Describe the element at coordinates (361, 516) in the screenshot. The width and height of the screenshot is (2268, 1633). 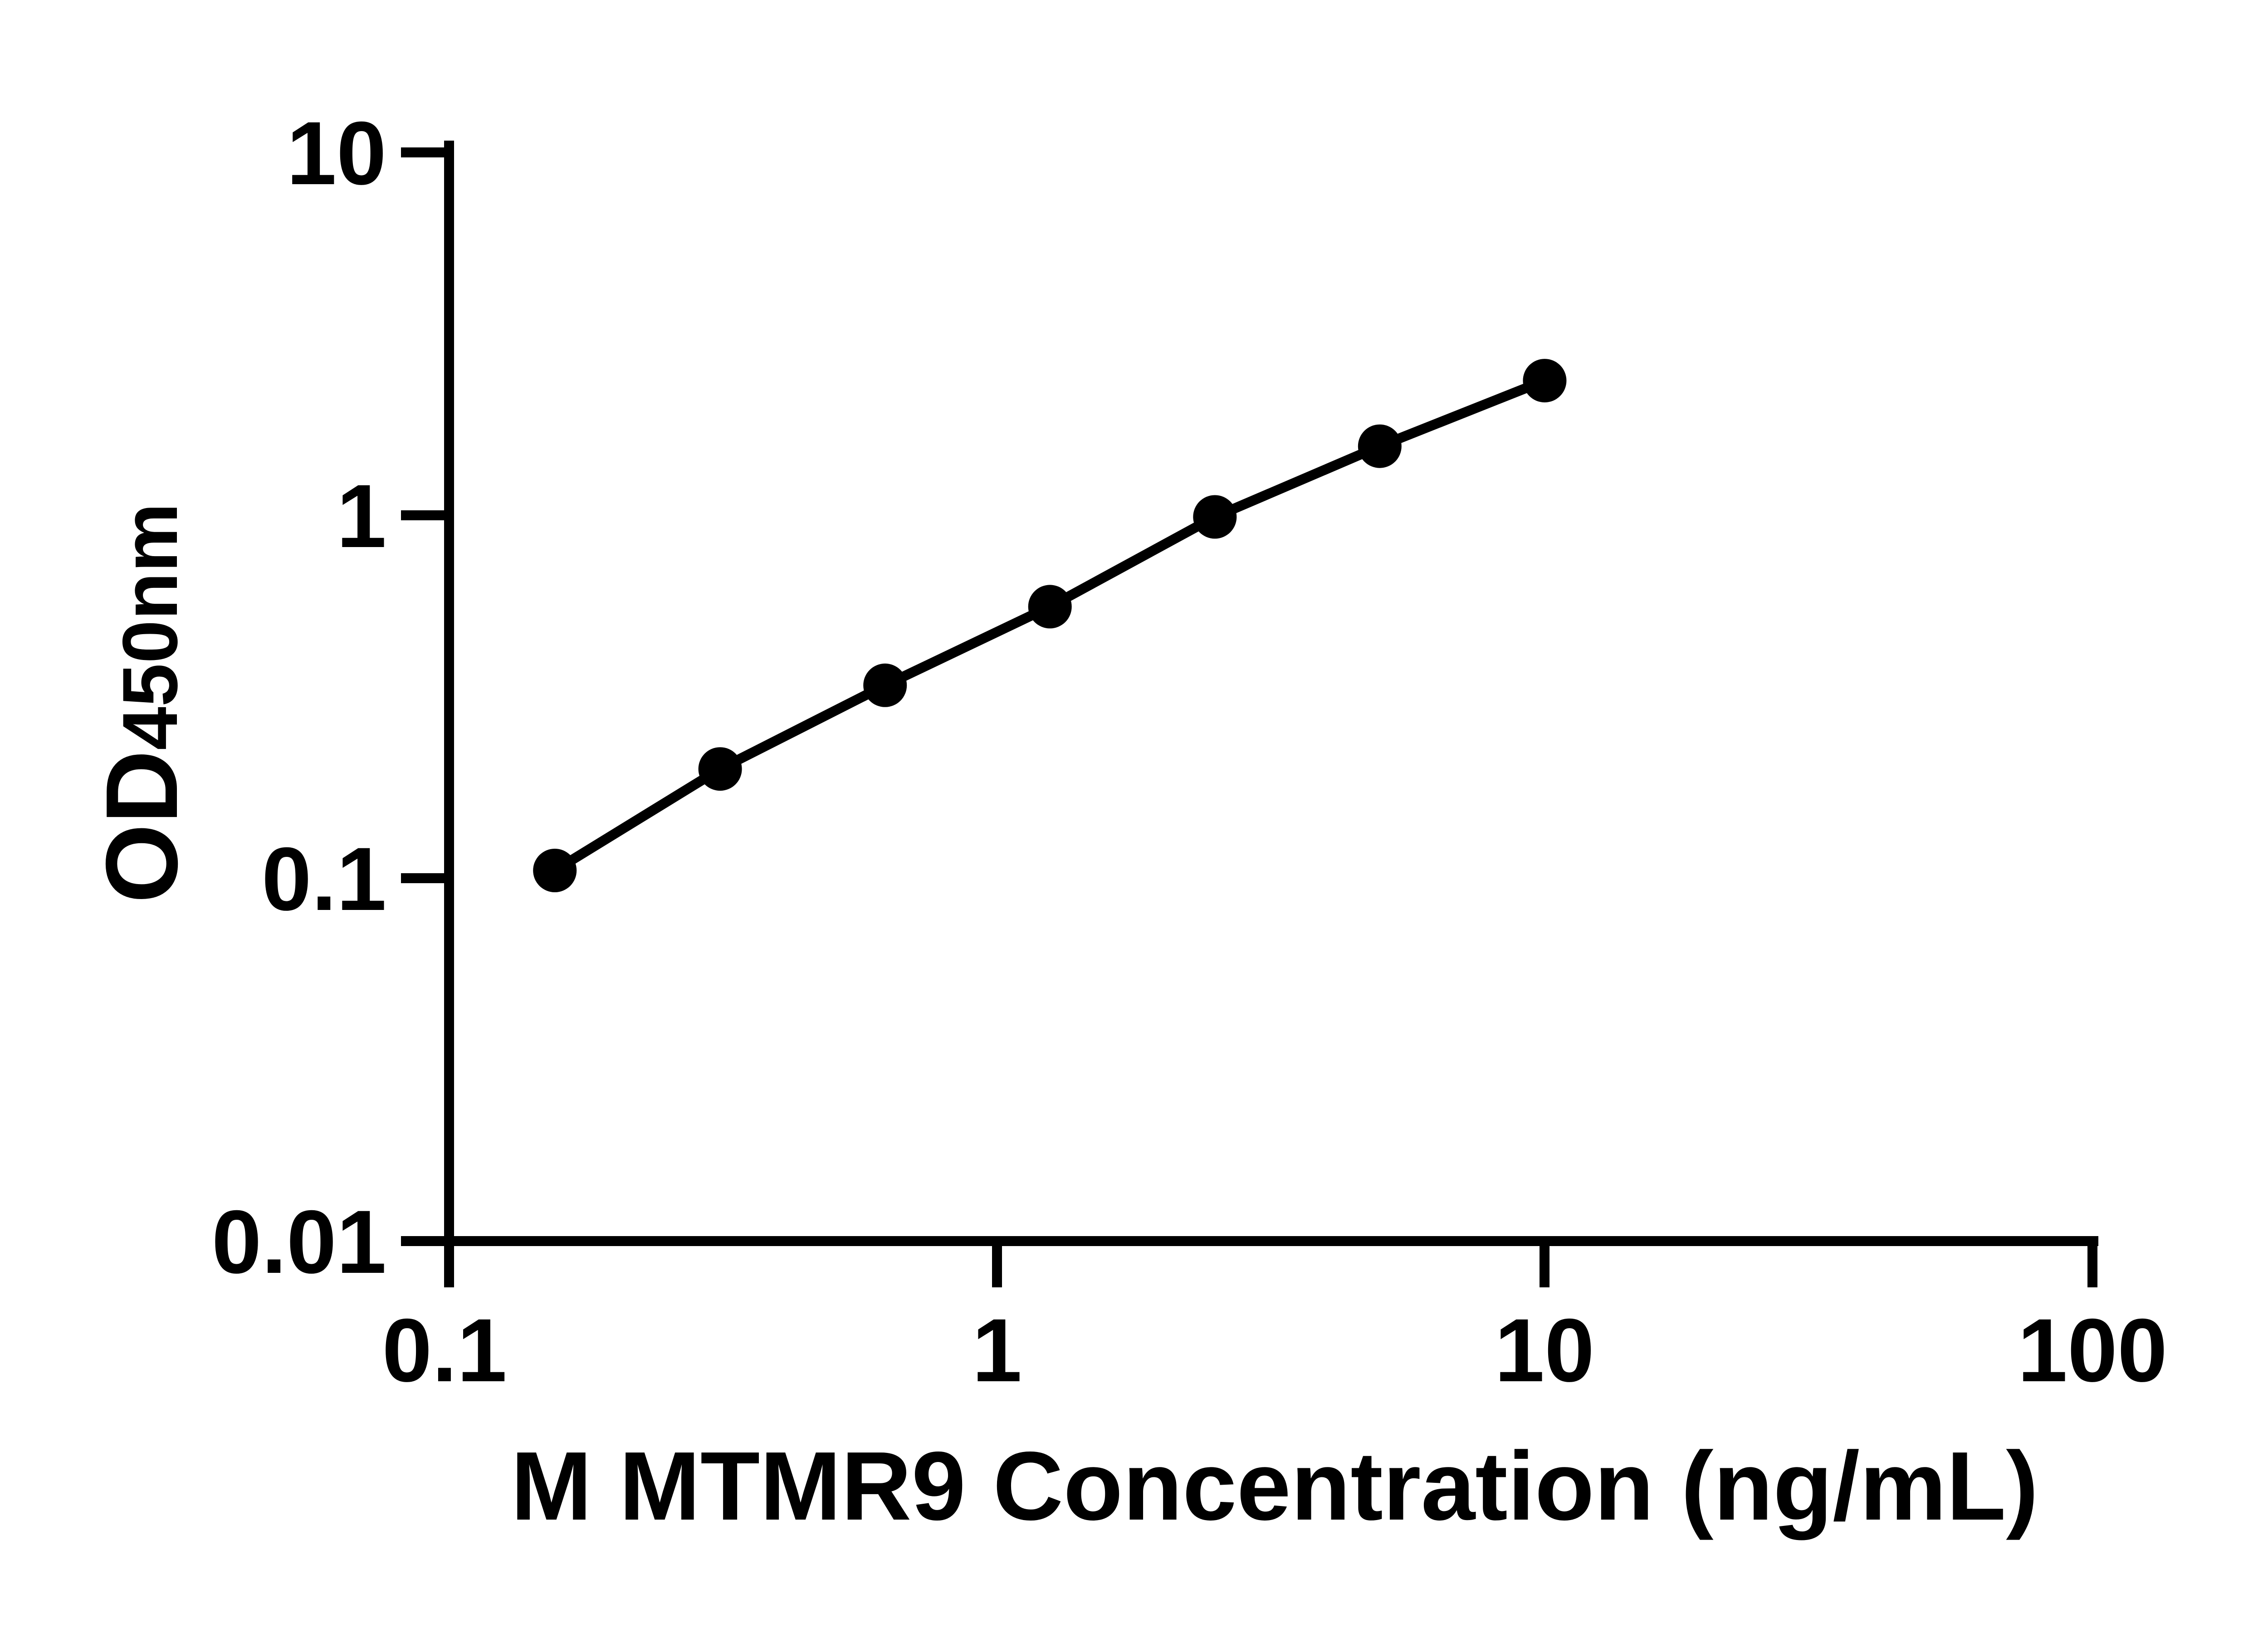
I see `y-tick-label: 1` at that location.